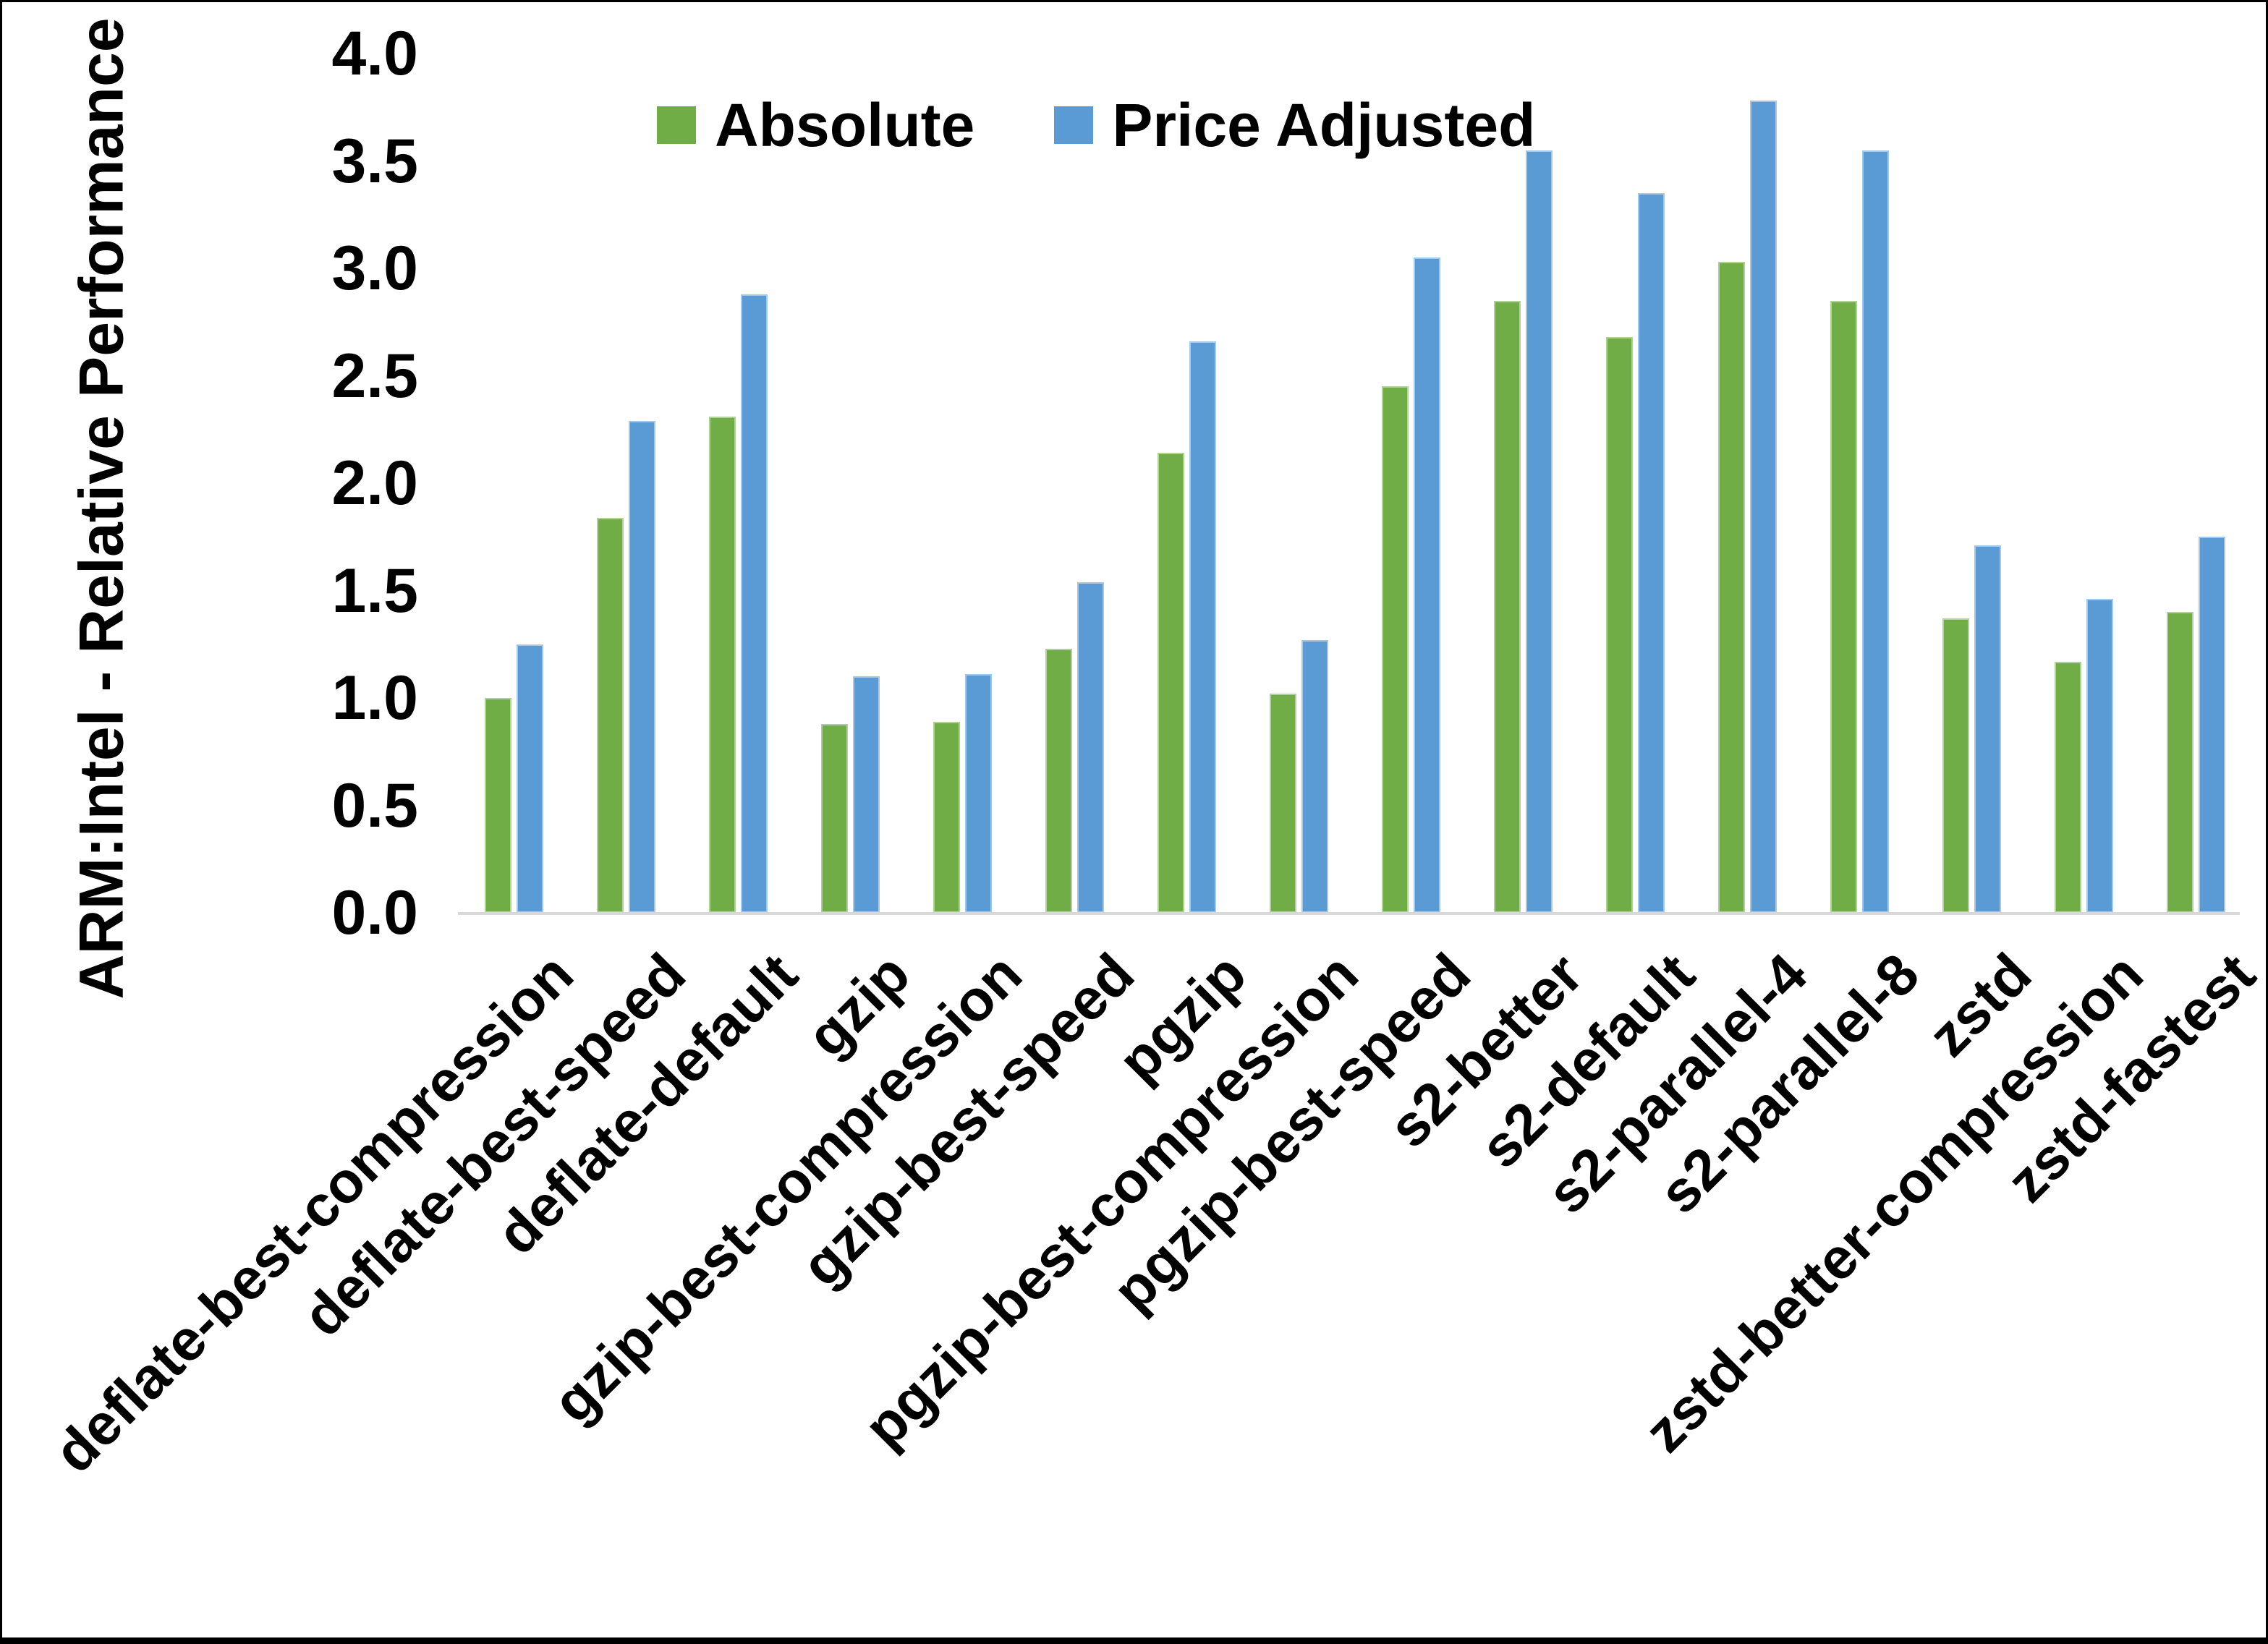 The image size is (2268, 1644). What do you see at coordinates (1540, 531) in the screenshot?
I see `bar-price-adjusted-s2-better` at bounding box center [1540, 531].